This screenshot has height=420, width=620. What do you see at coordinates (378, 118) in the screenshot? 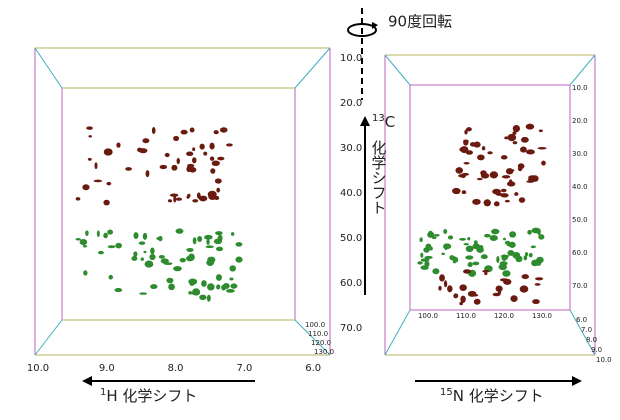
I see `sup: 13` at bounding box center [378, 118].